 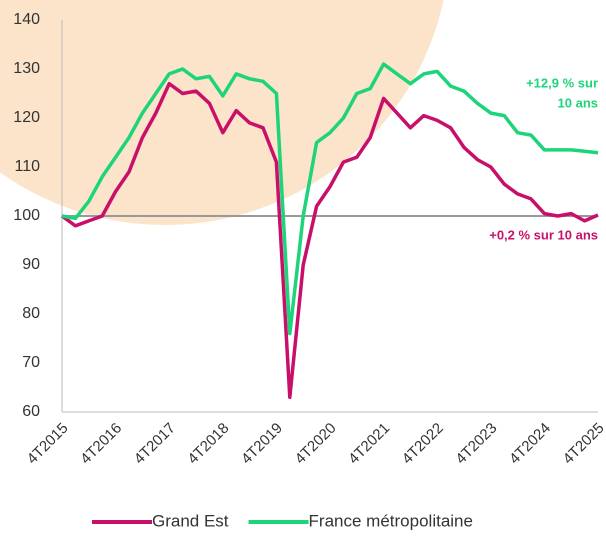 What do you see at coordinates (31, 411) in the screenshot?
I see `y-tick-label: 60` at bounding box center [31, 411].